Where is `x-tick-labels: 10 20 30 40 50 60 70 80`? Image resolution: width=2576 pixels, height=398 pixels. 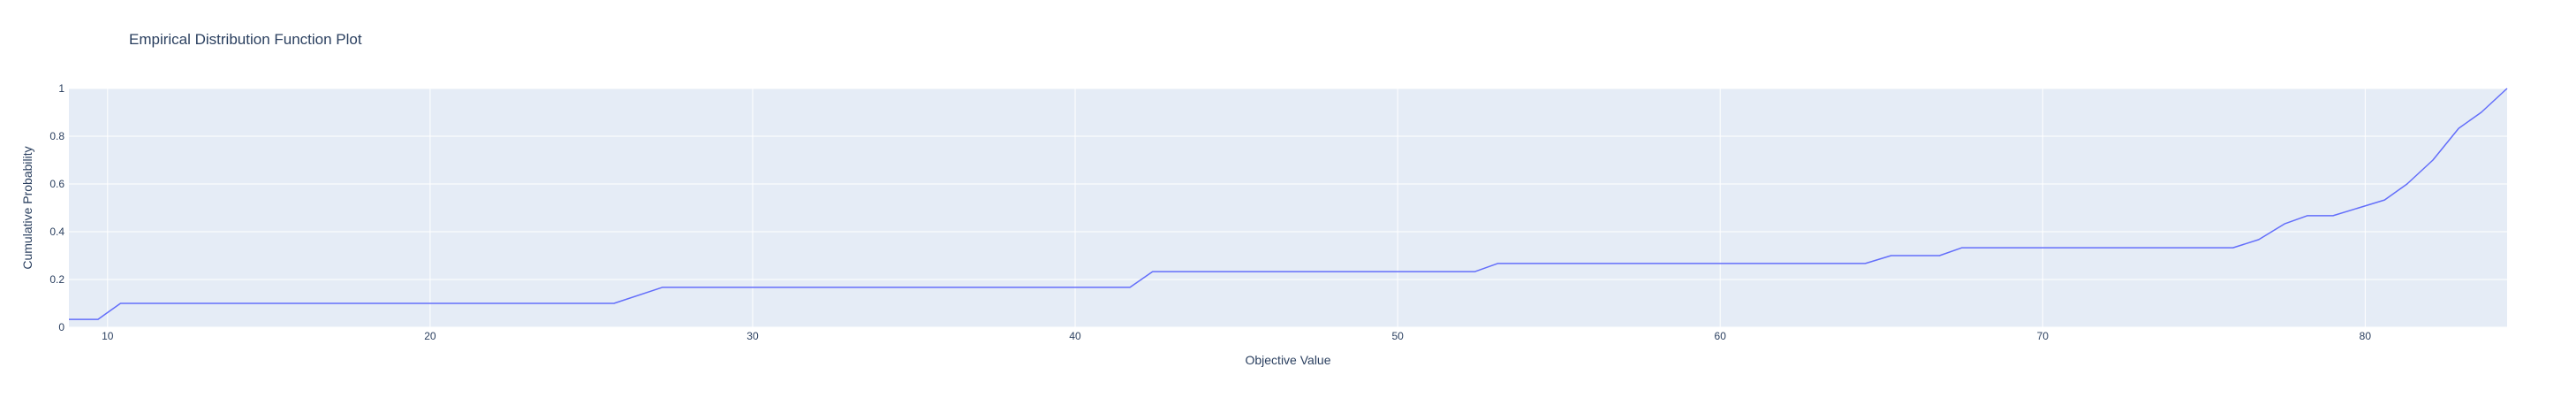 x-tick-labels: 10 20 30 40 50 60 70 80 is located at coordinates (1236, 336).